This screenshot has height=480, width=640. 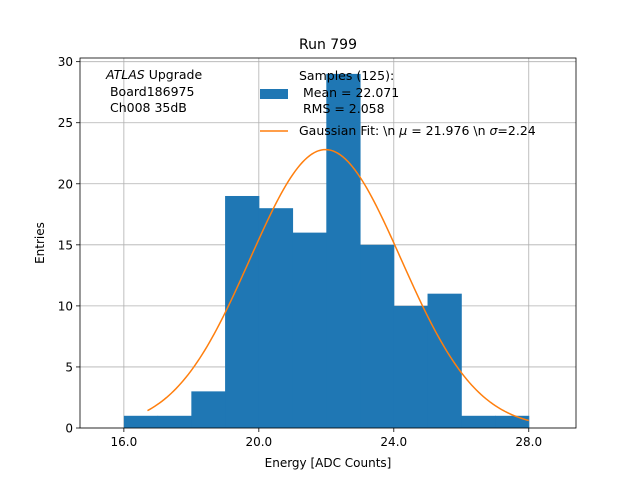 I want to click on y-tick-label: 0, so click(x=69, y=429).